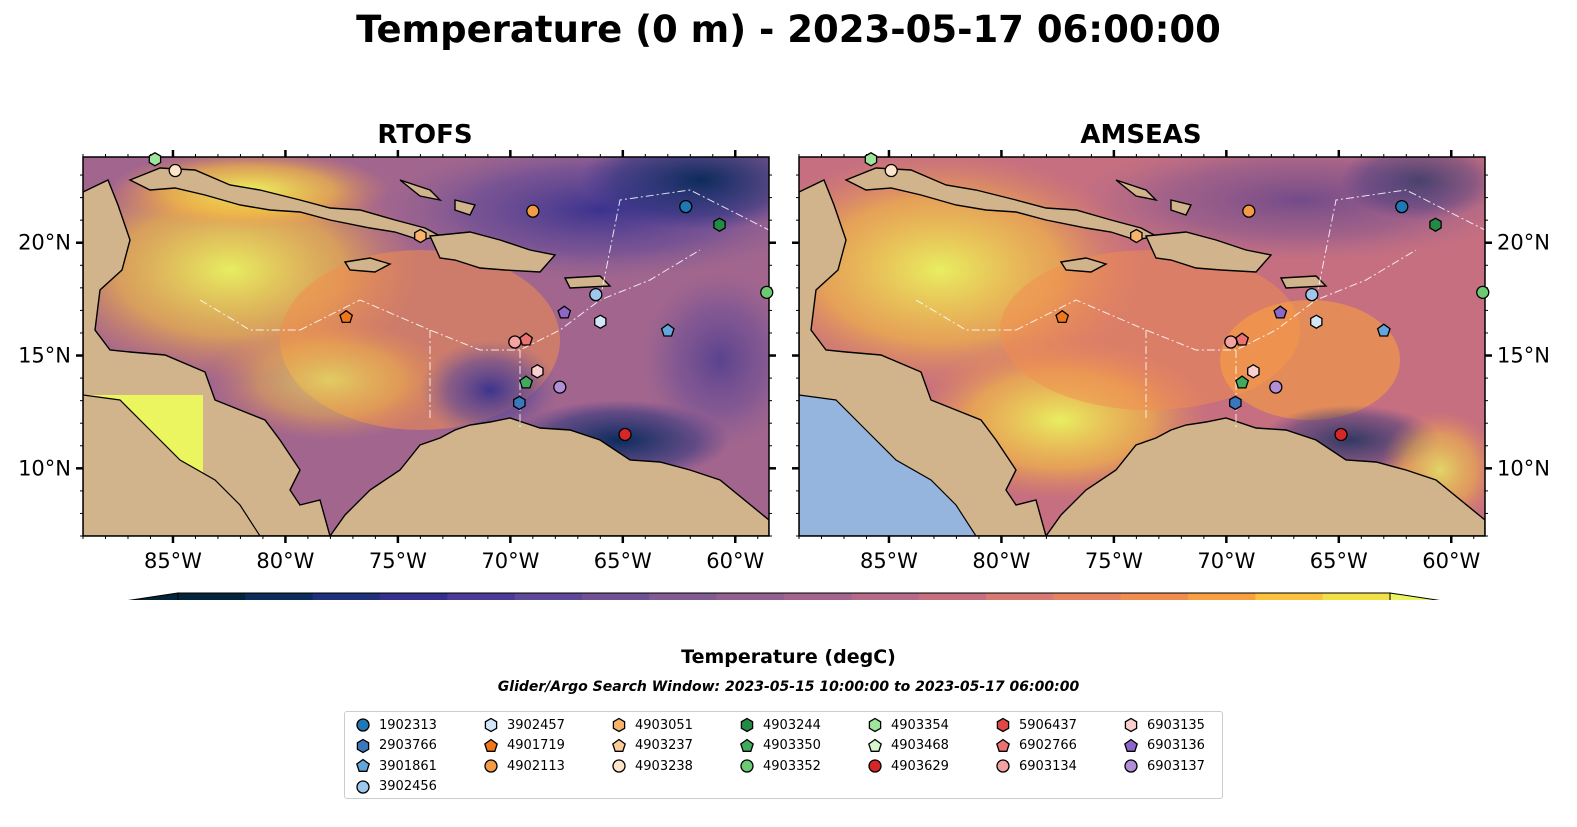 This screenshot has width=1577, height=827. What do you see at coordinates (1141, 135) in the screenshot?
I see `panel-title-amseas: AMSEAS` at bounding box center [1141, 135].